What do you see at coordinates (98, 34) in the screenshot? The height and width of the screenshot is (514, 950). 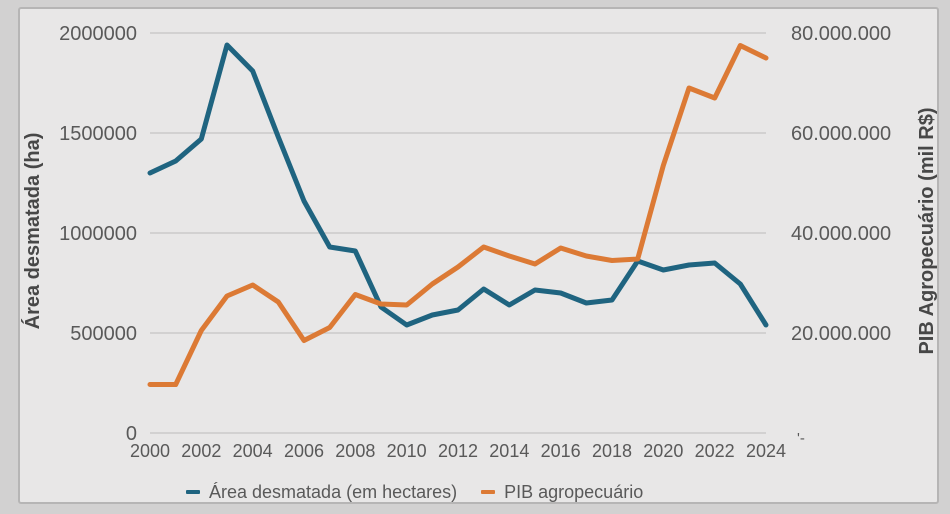 I see `left-axis-tick-label: 2000000` at bounding box center [98, 34].